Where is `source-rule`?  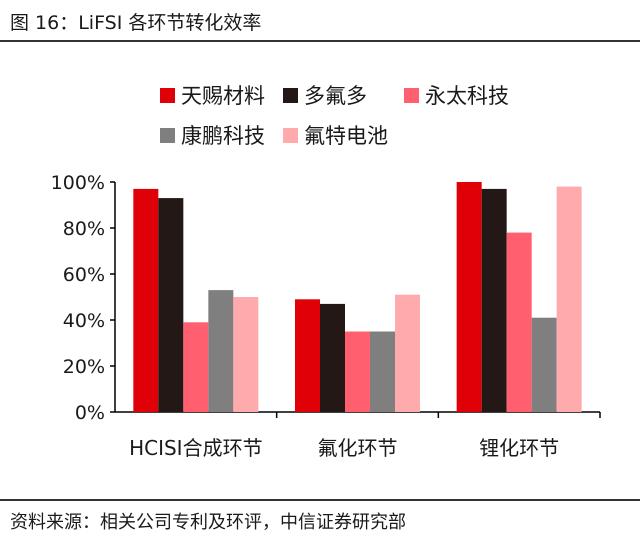 source-rule is located at coordinates (320, 500).